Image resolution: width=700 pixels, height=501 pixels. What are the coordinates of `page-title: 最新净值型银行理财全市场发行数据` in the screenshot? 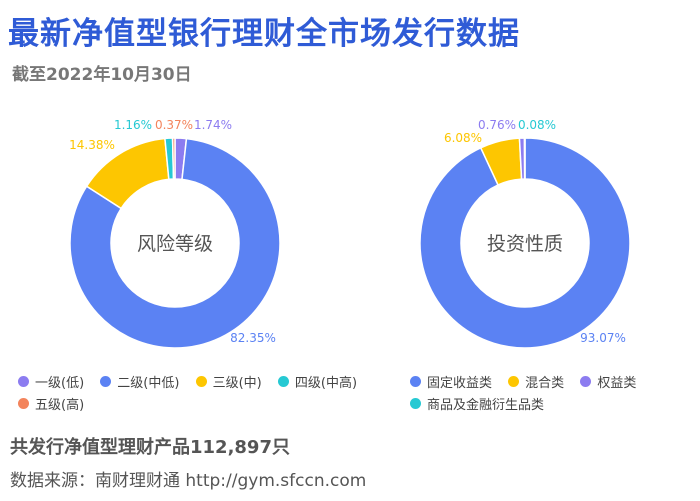 It's located at (264, 34).